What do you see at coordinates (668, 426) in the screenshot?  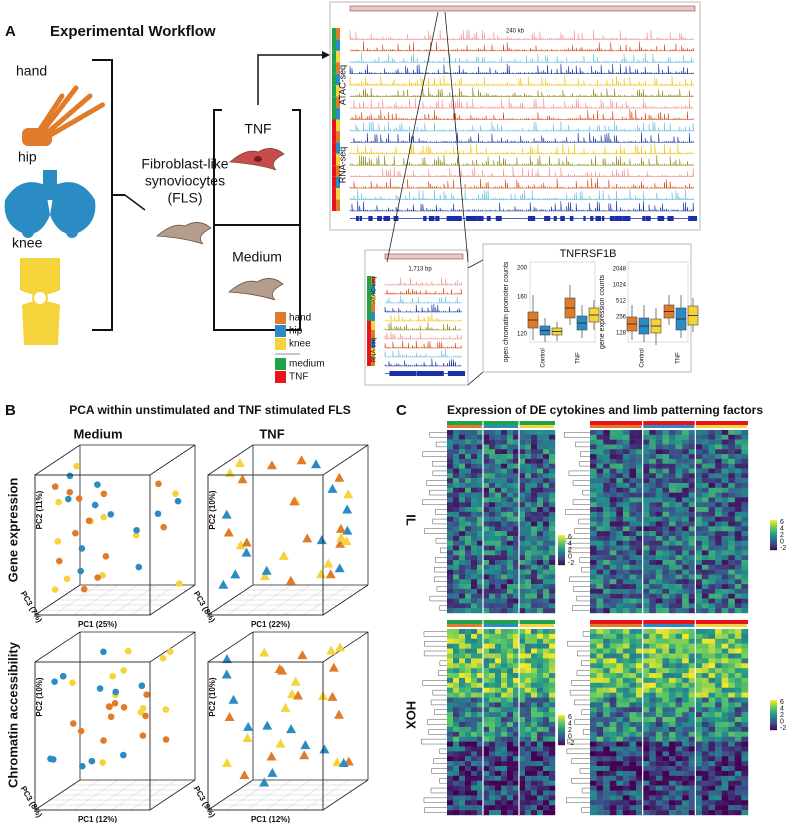 I see `annotation-bar` at bounding box center [668, 426].